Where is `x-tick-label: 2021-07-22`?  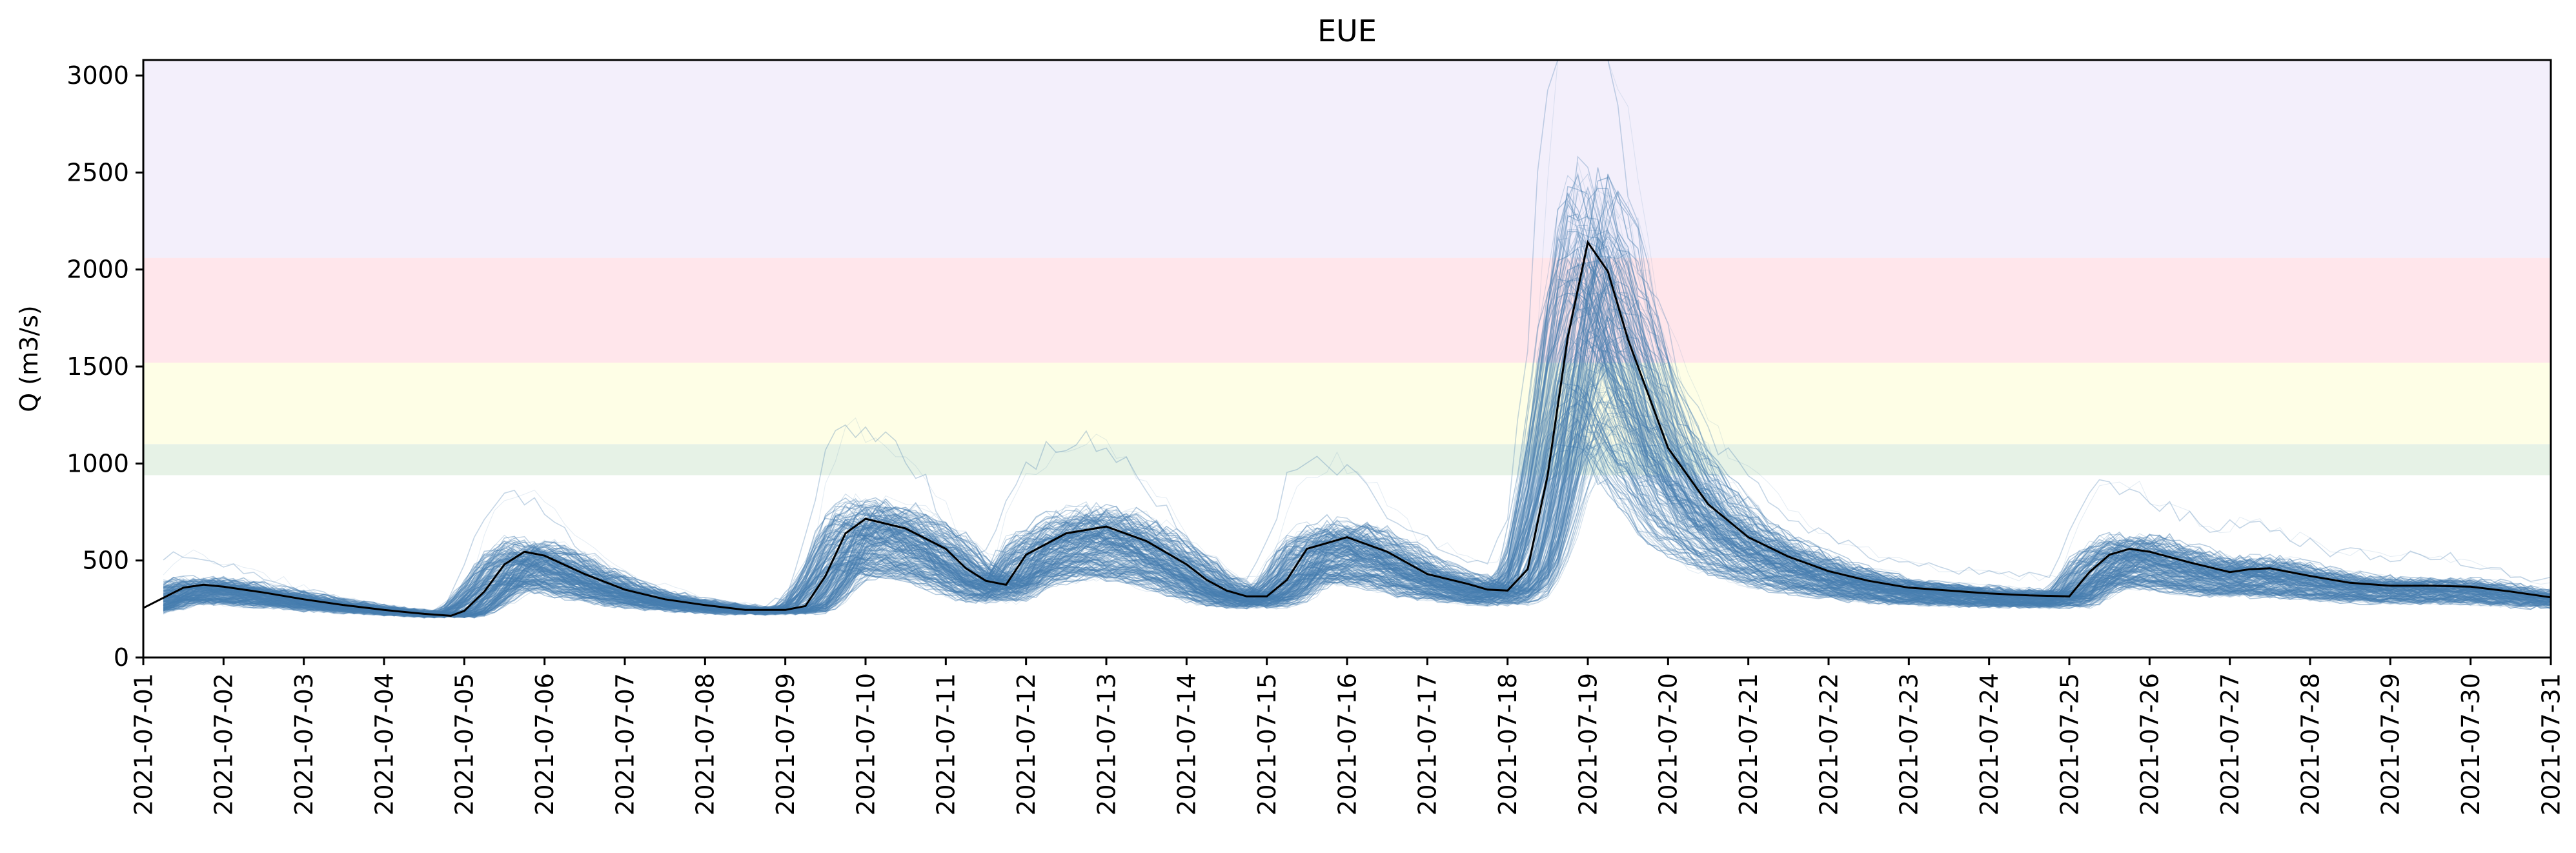
x-tick-label: 2021-07-22 is located at coordinates (1828, 744).